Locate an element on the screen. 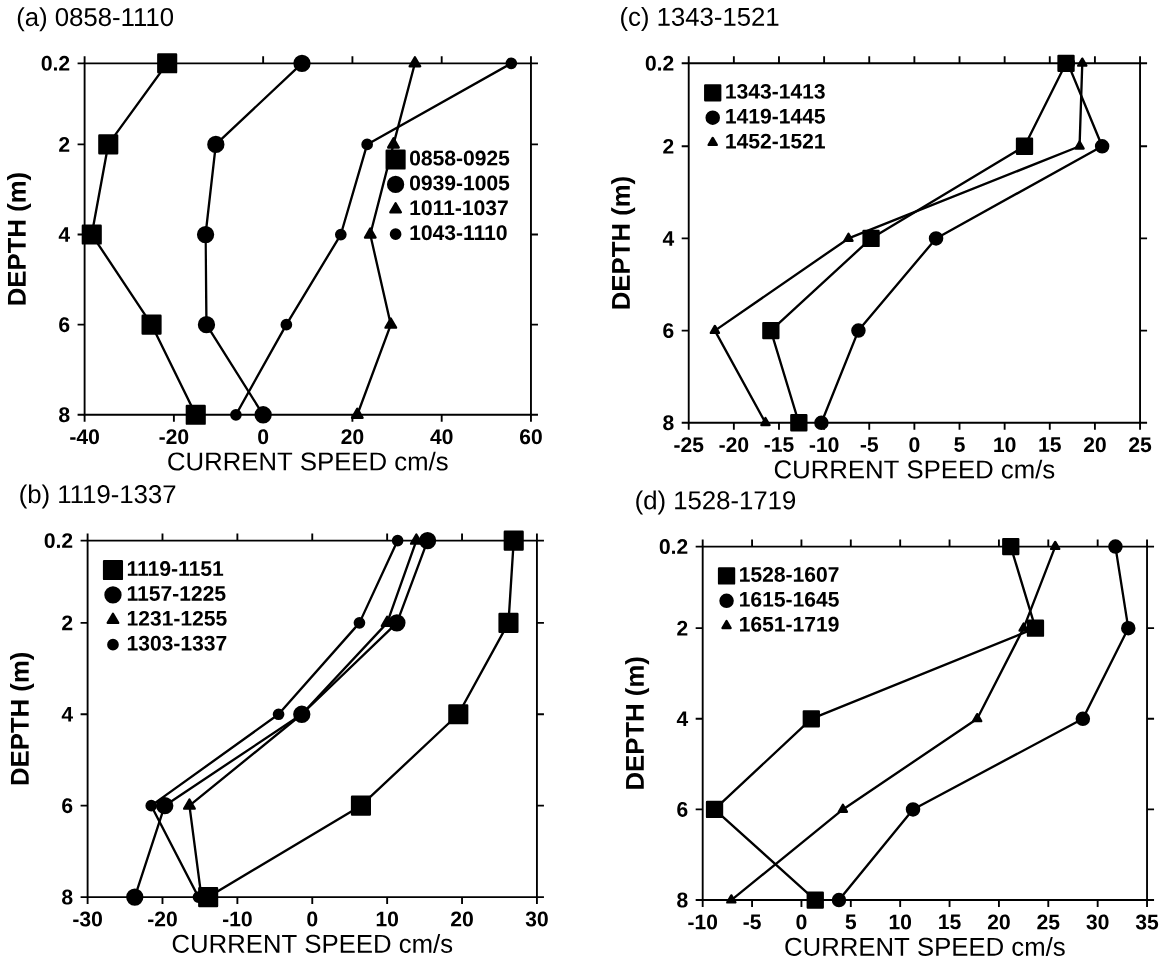 The width and height of the screenshot is (1170, 969). chart-title: (d) 1528-1719 is located at coordinates (716, 502).